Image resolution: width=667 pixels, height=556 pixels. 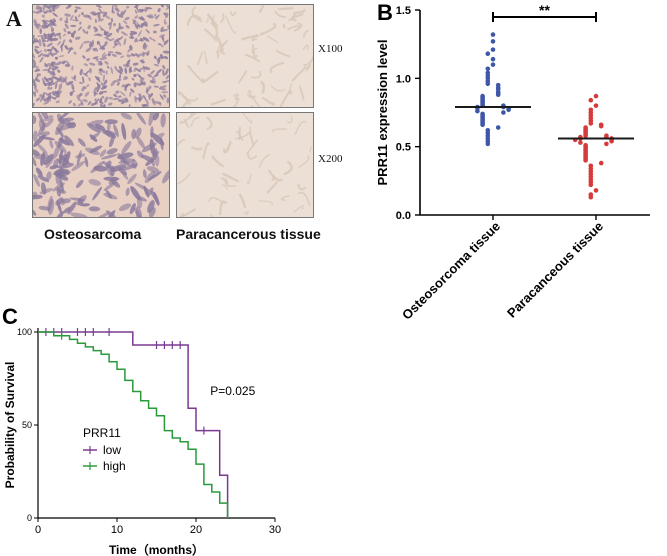 I want to click on y-tick-label: 0, so click(x=29, y=518).